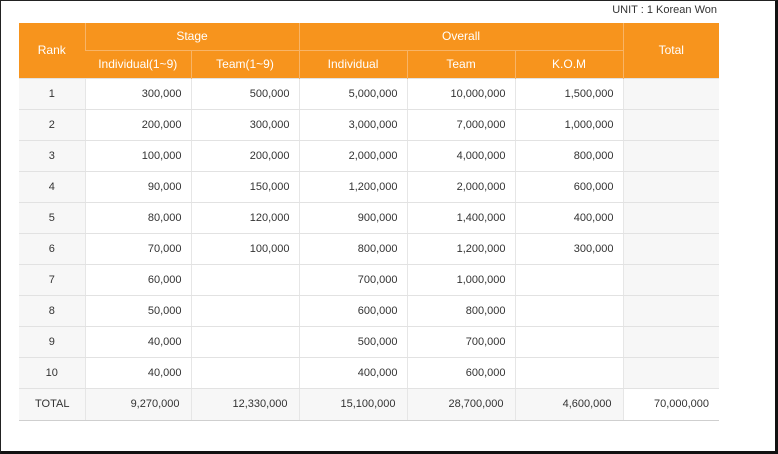  Describe the element at coordinates (569, 249) in the screenshot. I see `kom-cell: 300,000` at that location.